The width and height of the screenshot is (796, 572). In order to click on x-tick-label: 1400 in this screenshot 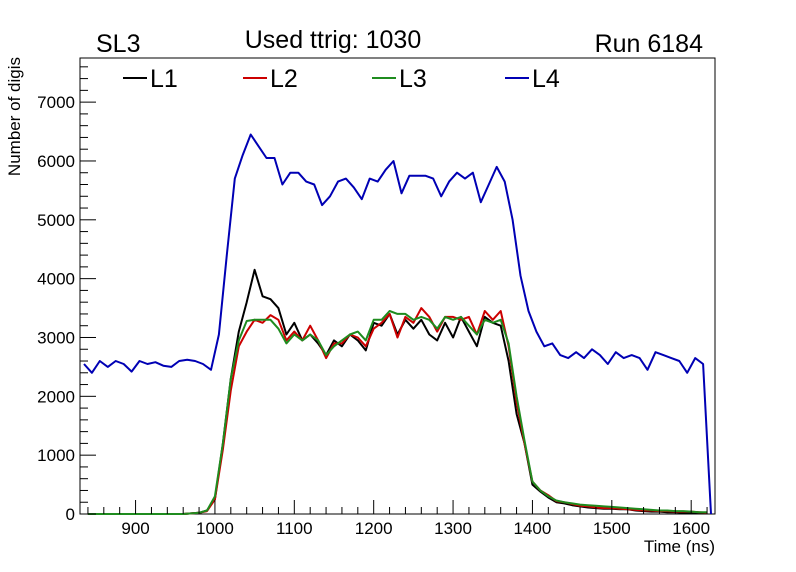, I will do `click(533, 528)`.